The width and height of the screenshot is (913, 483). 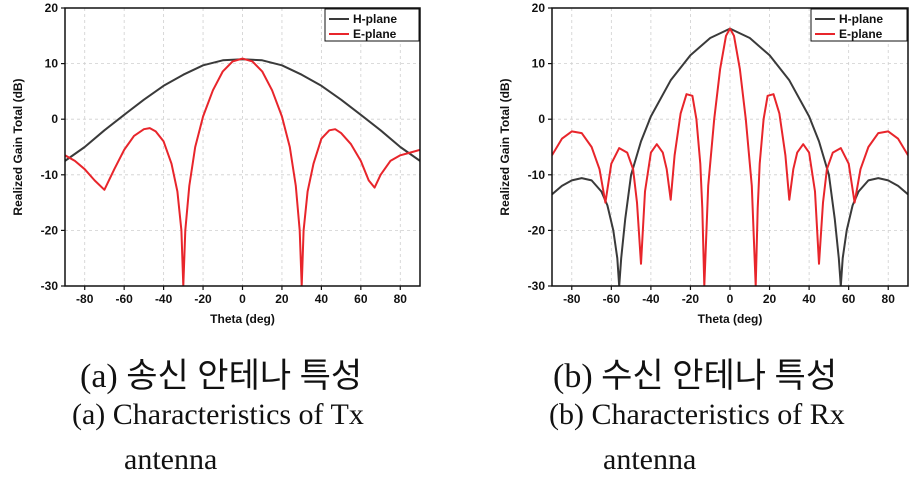 What do you see at coordinates (221, 376) in the screenshot?
I see `caption-a-korean: (a) 송신 안테나 특성` at bounding box center [221, 376].